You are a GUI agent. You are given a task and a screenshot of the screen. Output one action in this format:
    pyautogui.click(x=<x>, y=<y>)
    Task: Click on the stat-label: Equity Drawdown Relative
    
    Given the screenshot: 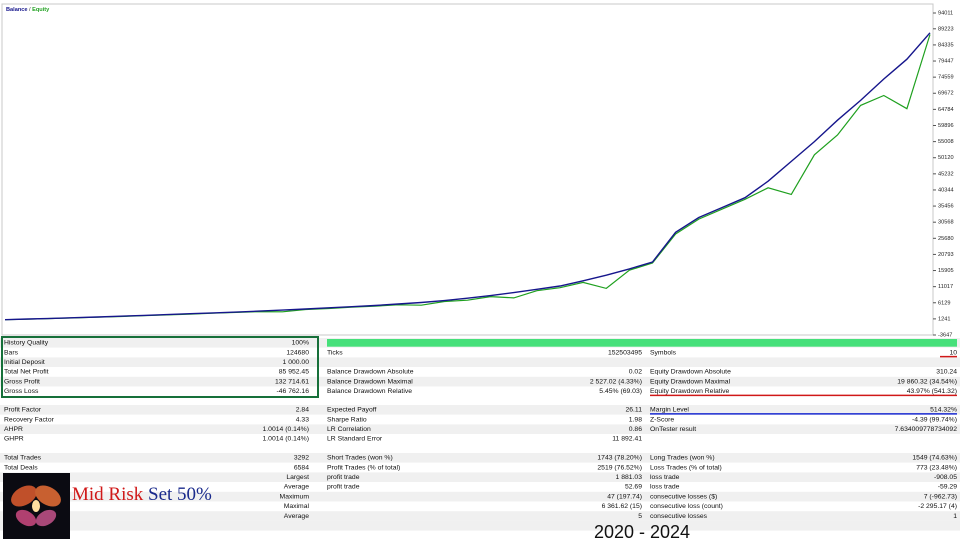 What is the action you would take?
    pyautogui.click(x=690, y=391)
    